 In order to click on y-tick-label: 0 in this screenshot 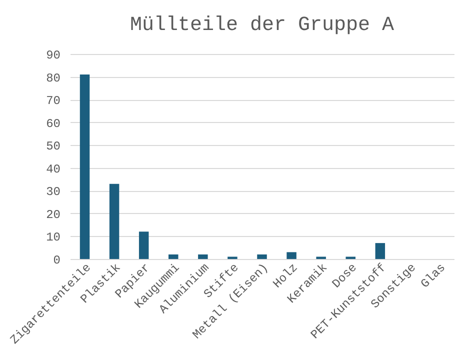, I will do `click(56, 261)`.